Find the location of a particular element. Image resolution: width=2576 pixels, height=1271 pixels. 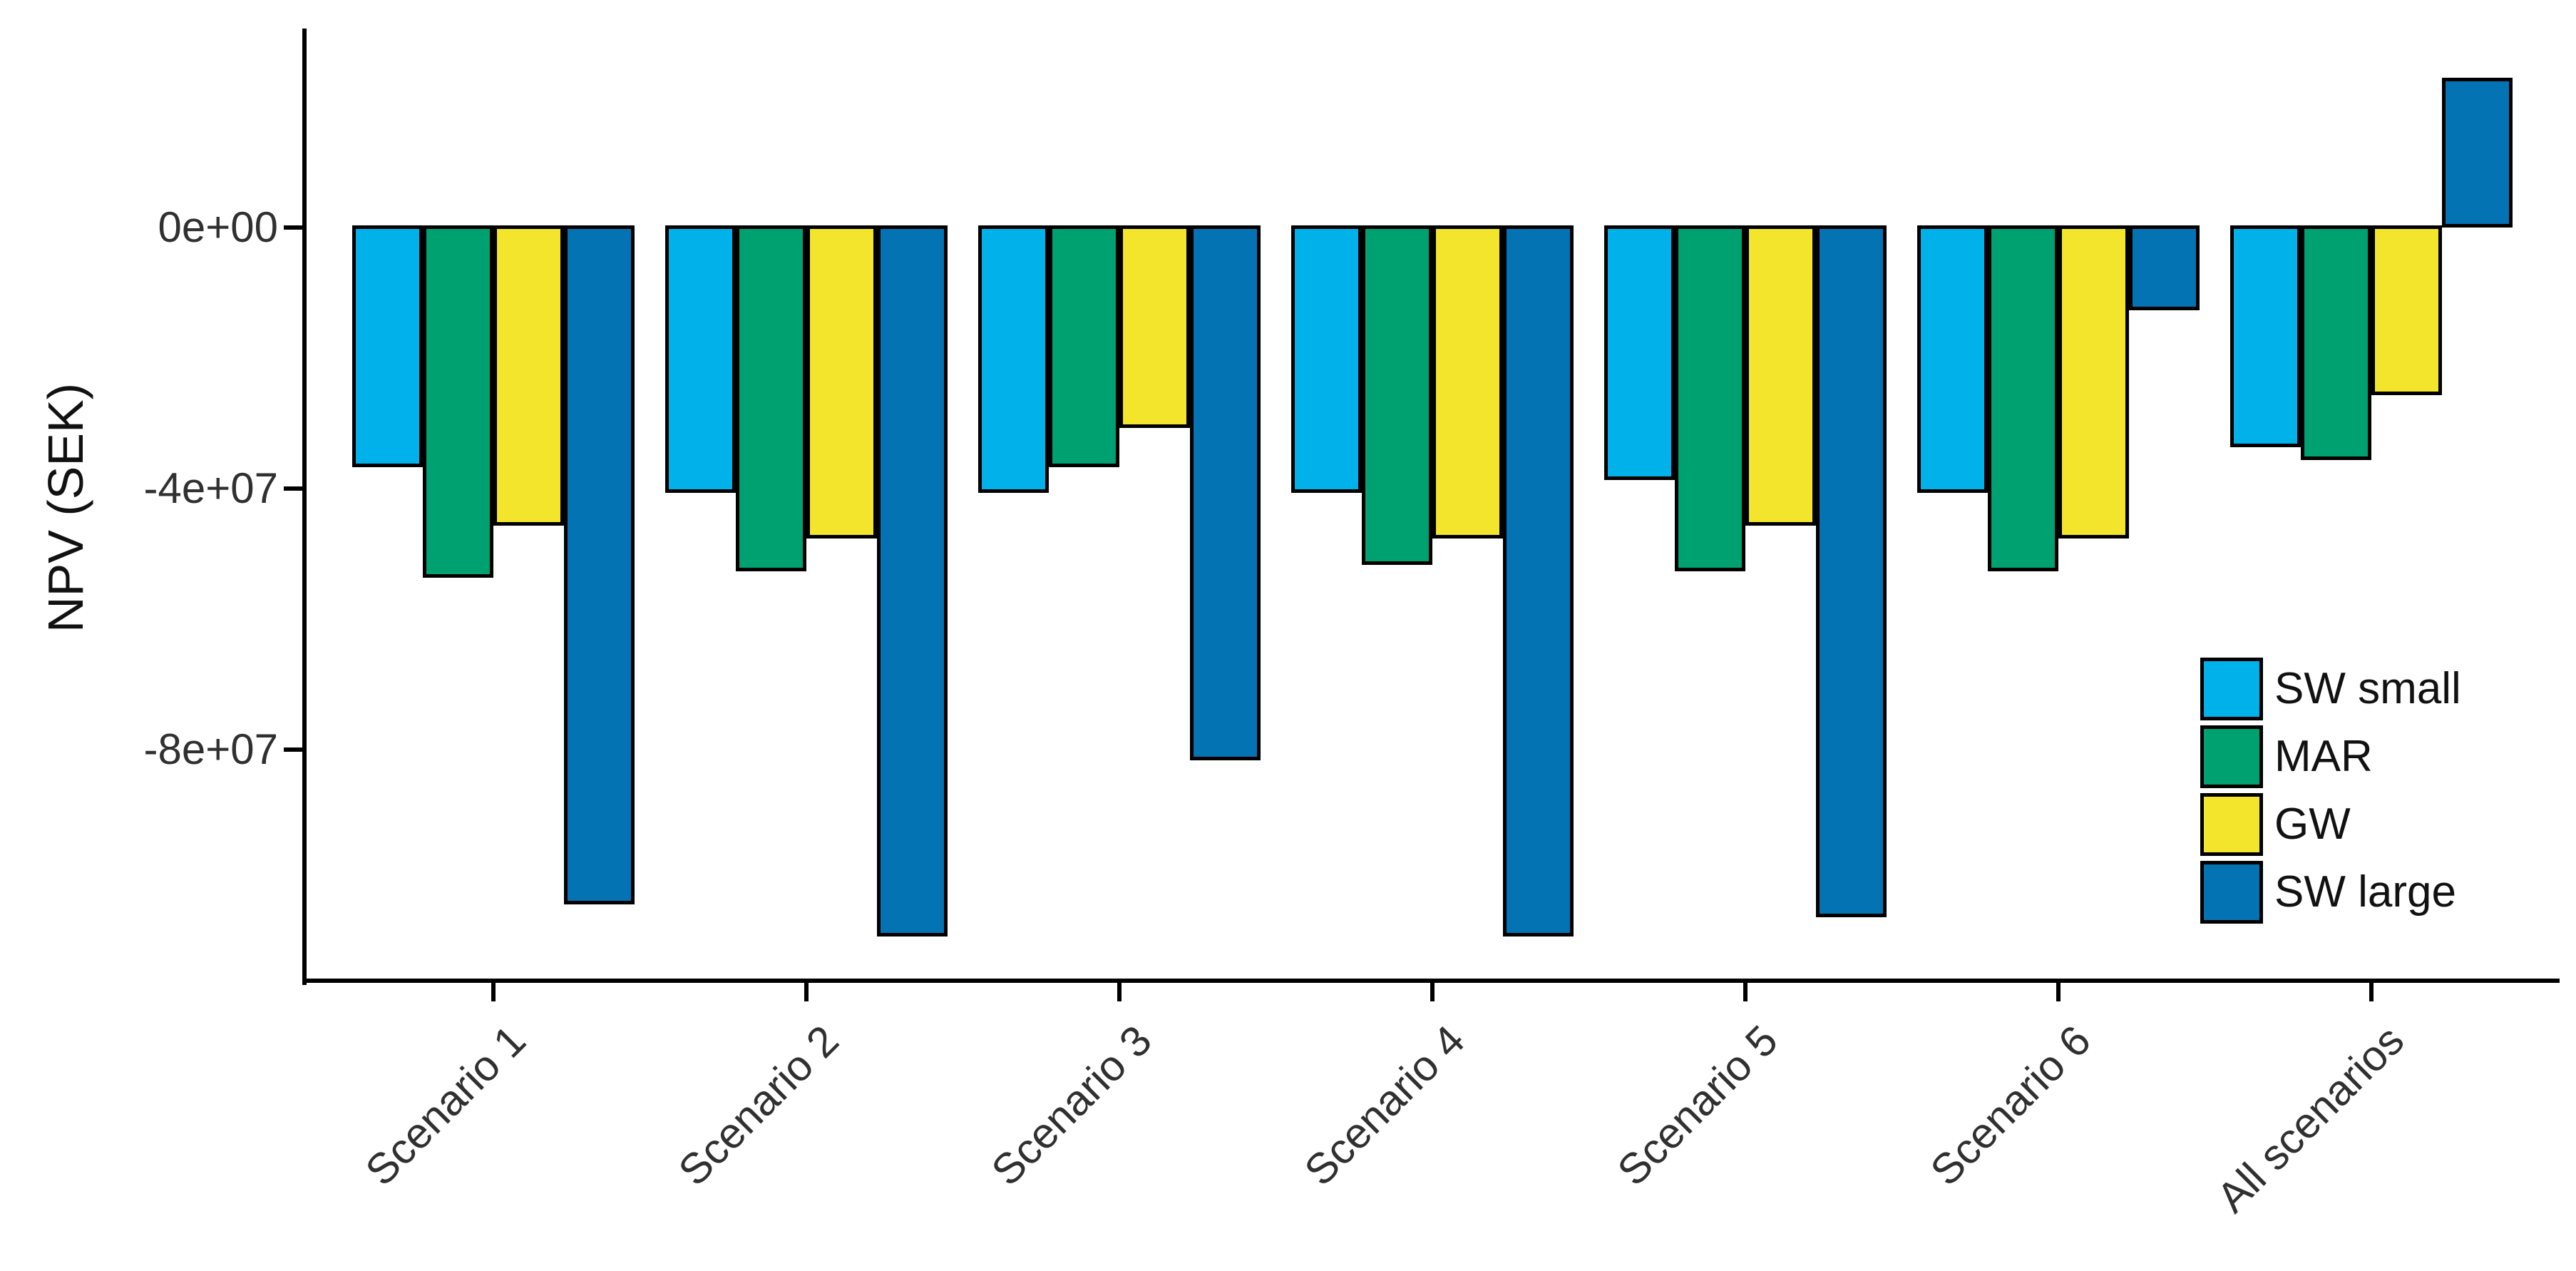

x-tick-label-scenario-2: Scenario 2 is located at coordinates (758, 1105).